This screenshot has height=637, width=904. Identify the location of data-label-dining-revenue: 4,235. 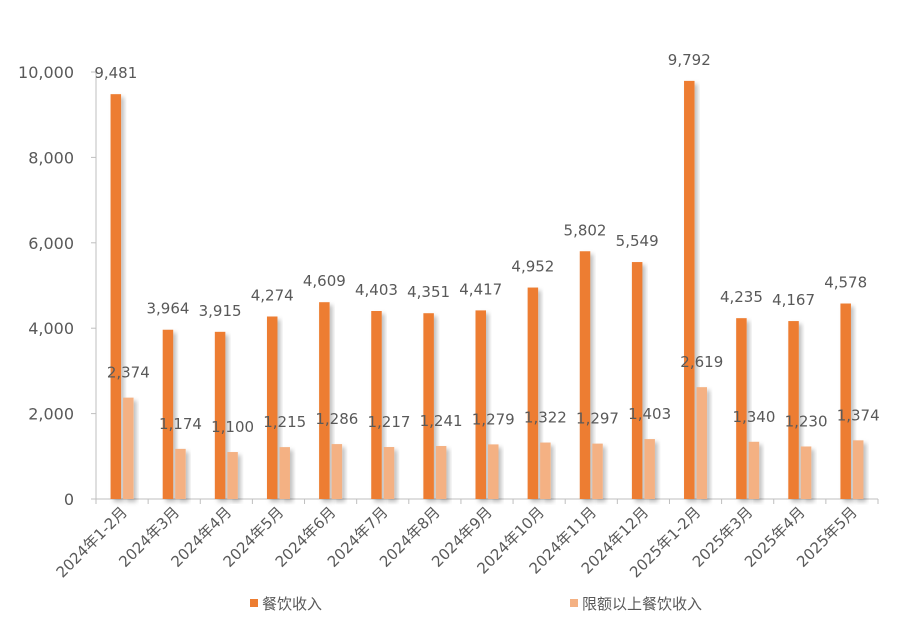
(741, 297).